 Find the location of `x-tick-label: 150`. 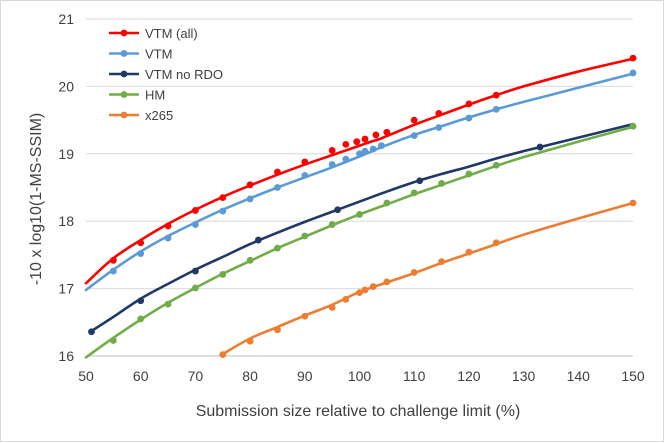

x-tick-label: 150 is located at coordinates (633, 376).